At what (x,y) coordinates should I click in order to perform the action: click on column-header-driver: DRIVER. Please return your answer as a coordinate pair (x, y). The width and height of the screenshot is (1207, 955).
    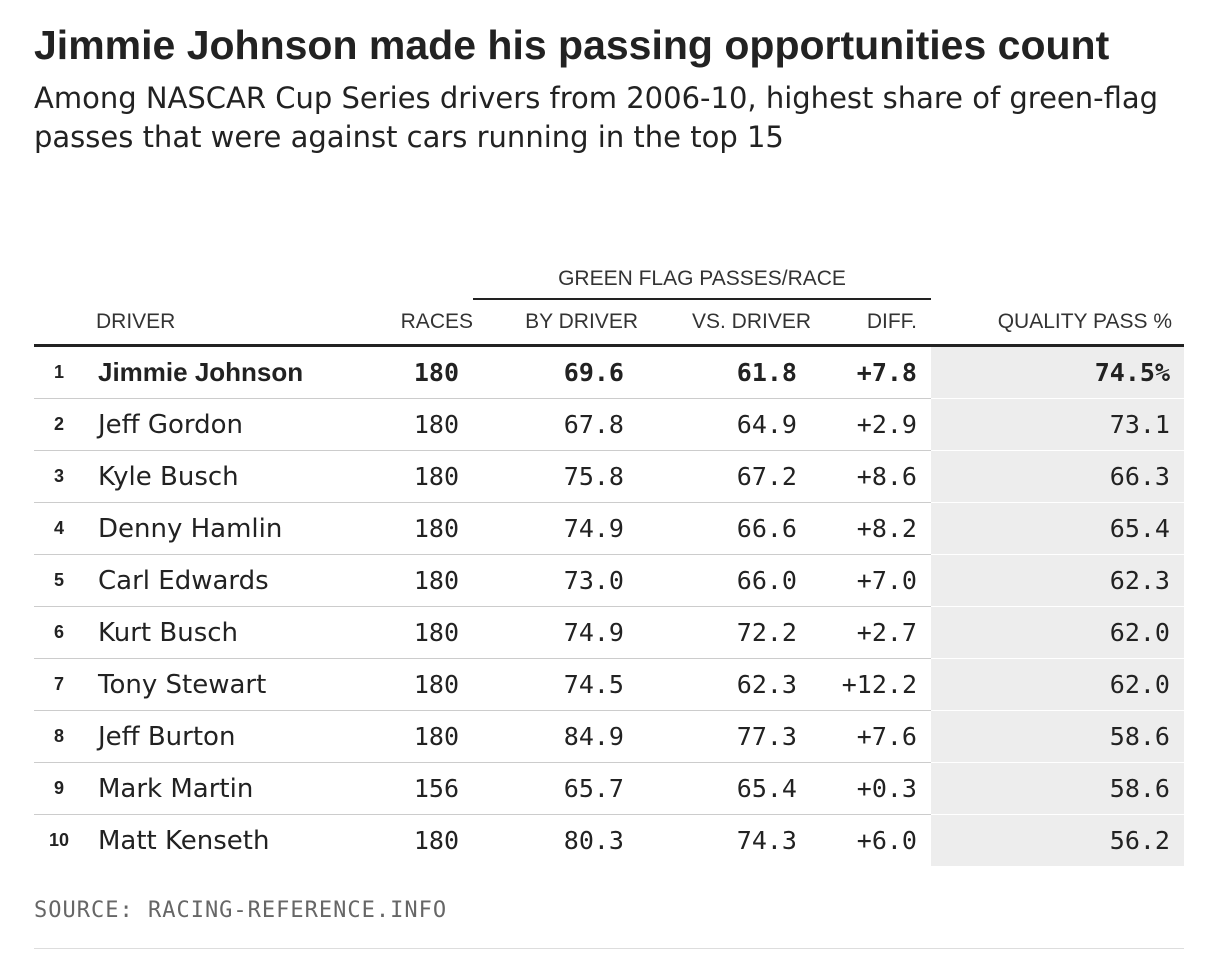
    Looking at the image, I should click on (214, 323).